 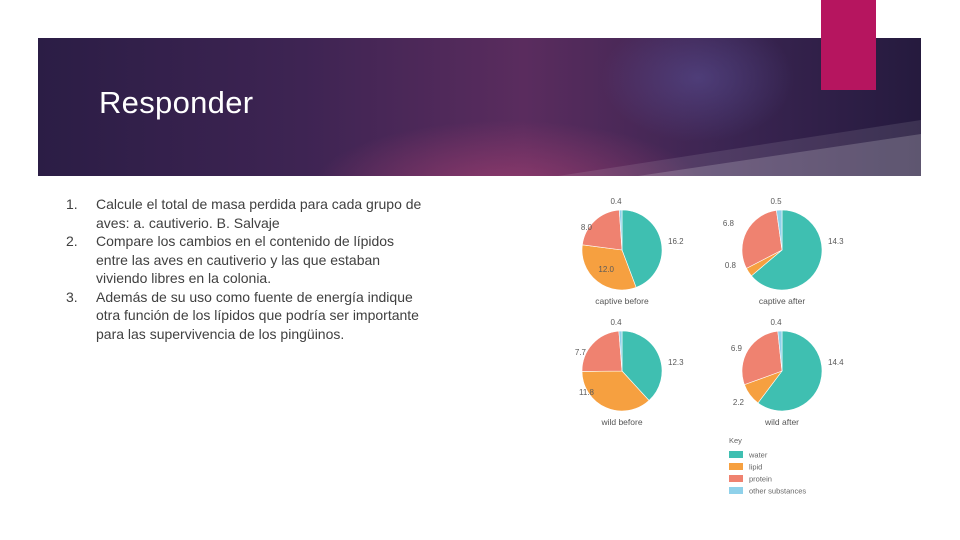 What do you see at coordinates (621, 422) in the screenshot?
I see `pie-title: wild before` at bounding box center [621, 422].